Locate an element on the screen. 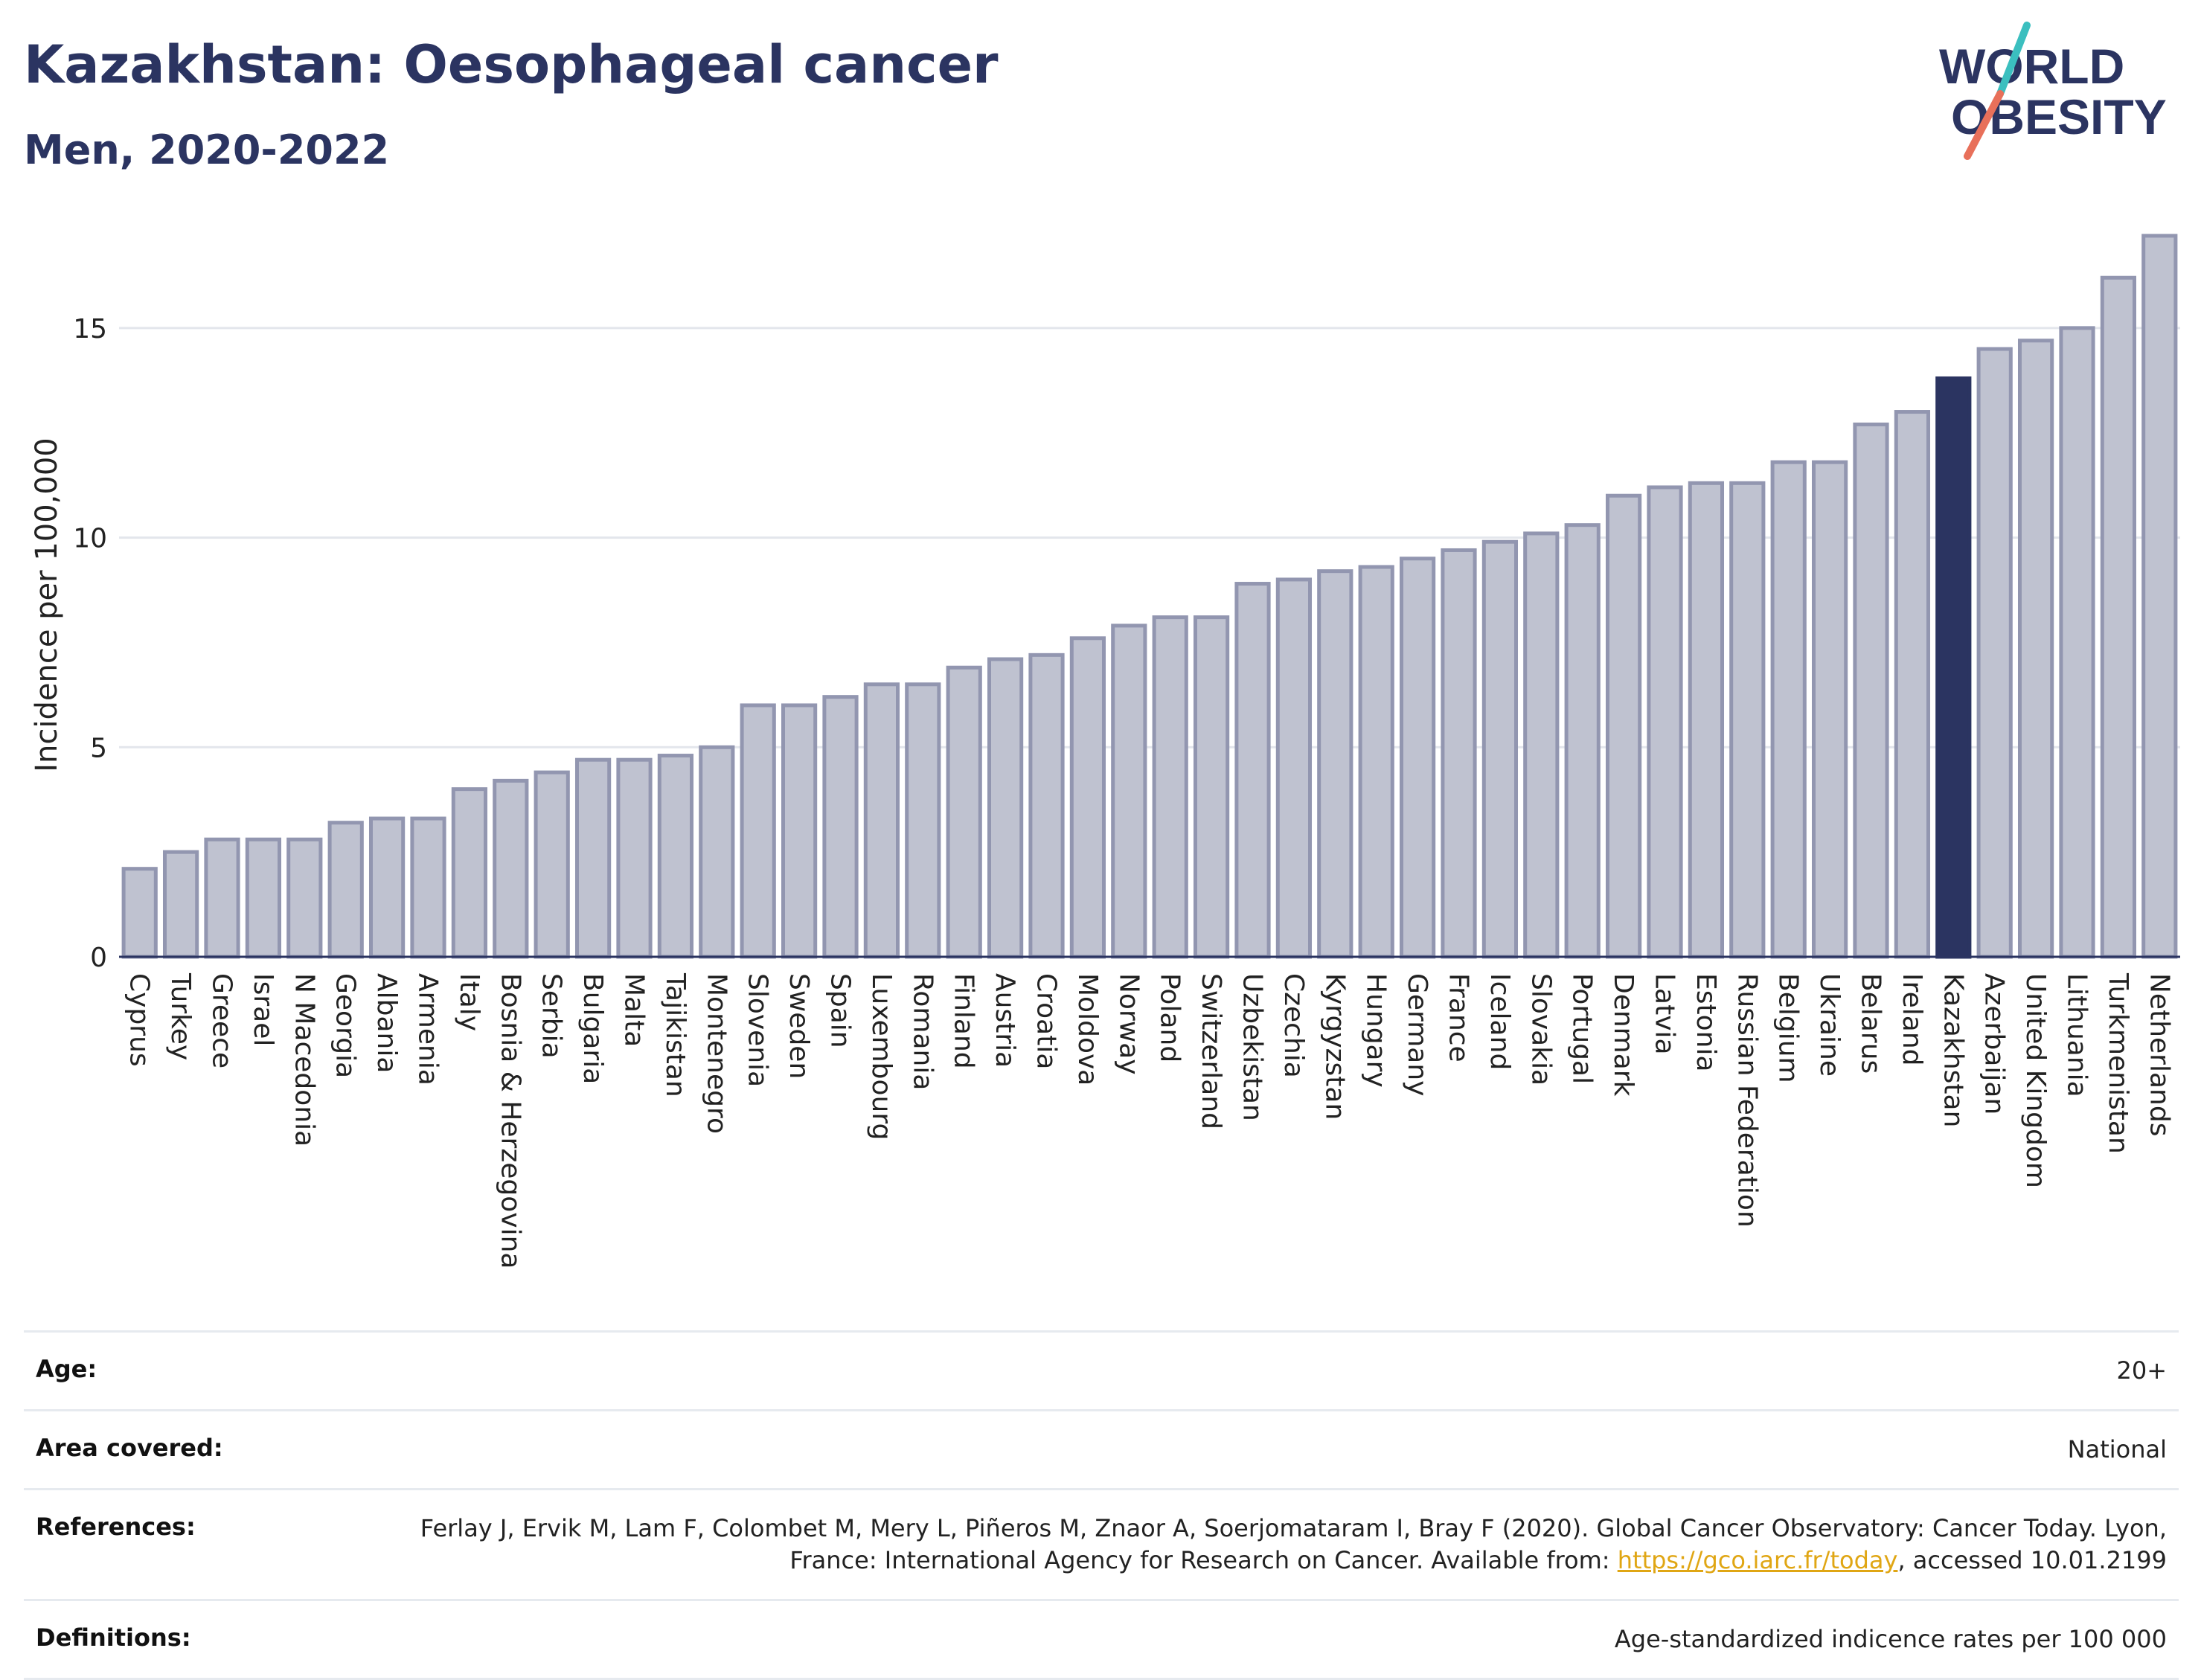  y-tick-label: 0 is located at coordinates (98, 958).